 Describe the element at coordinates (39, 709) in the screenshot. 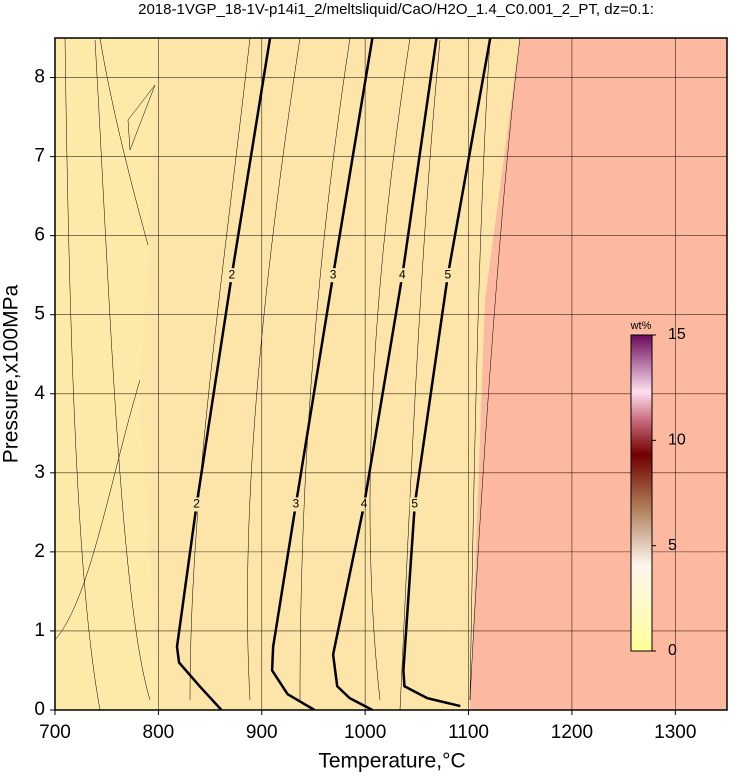

I see `y-tick-label: 0` at that location.